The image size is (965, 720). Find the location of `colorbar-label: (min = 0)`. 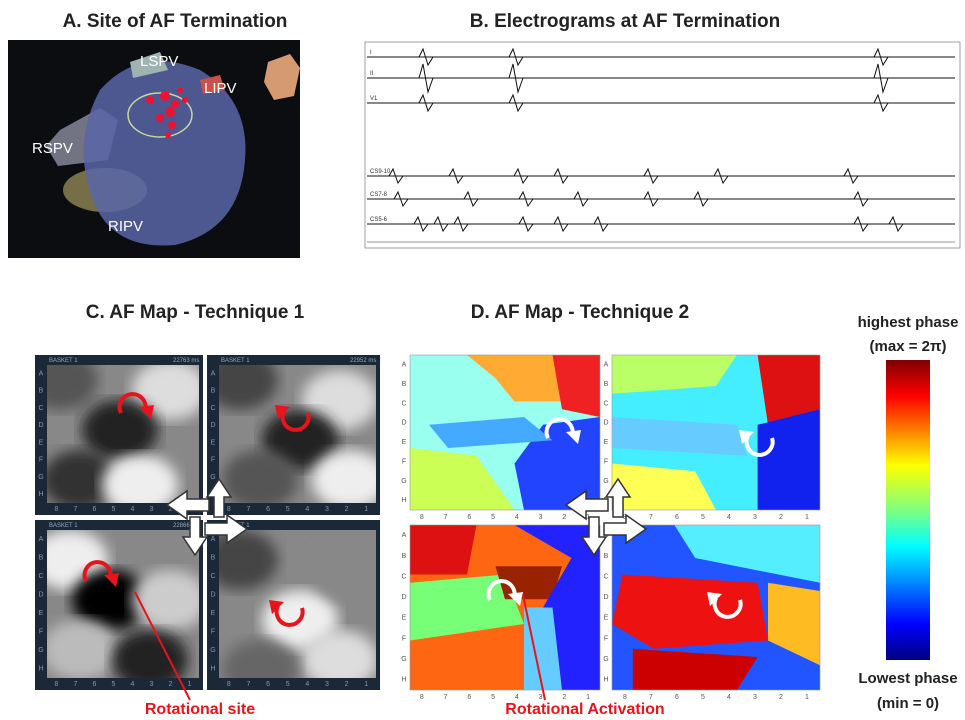

colorbar-label: (min = 0) is located at coordinates (908, 703).